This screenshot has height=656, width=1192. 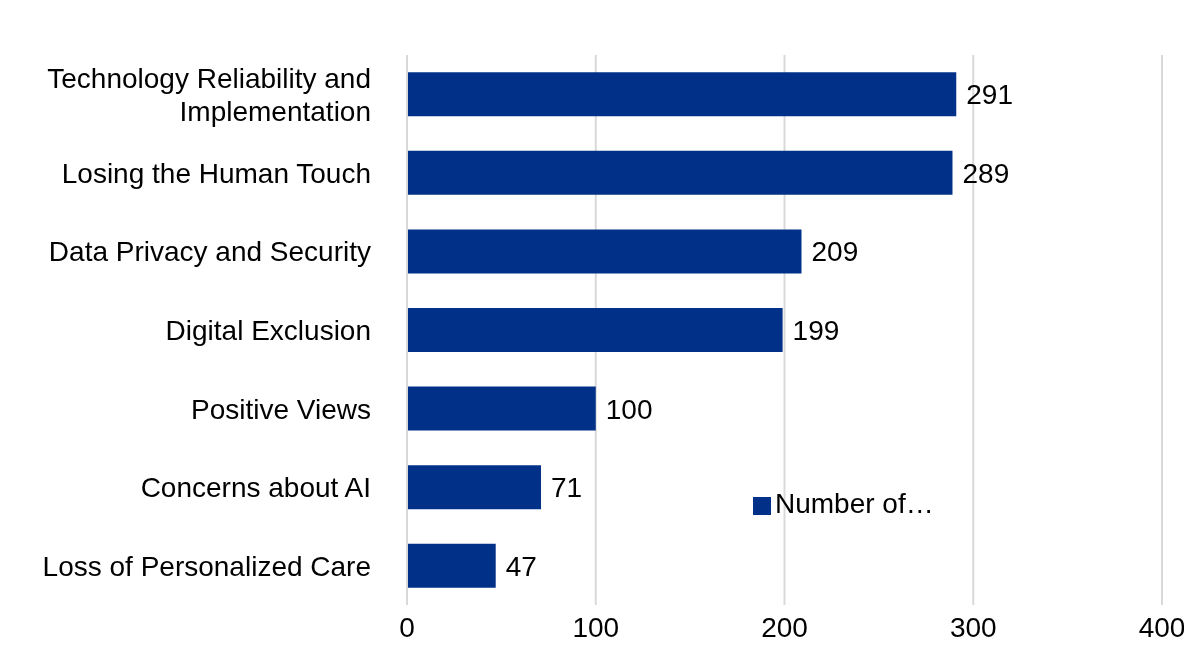 What do you see at coordinates (816, 330) in the screenshot?
I see `data-label: 199` at bounding box center [816, 330].